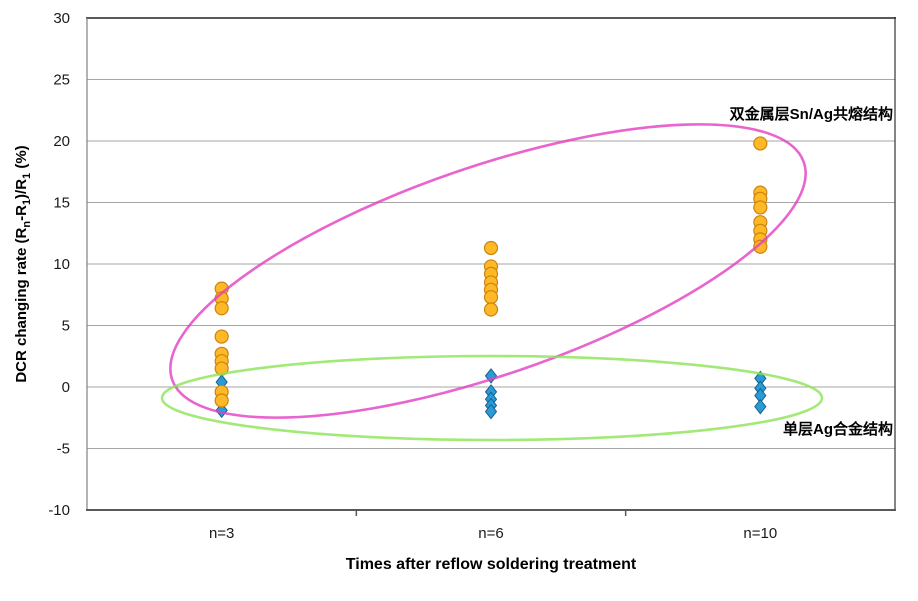 The image size is (918, 601). I want to click on y-axis-title-segment: (%), so click(21, 159).